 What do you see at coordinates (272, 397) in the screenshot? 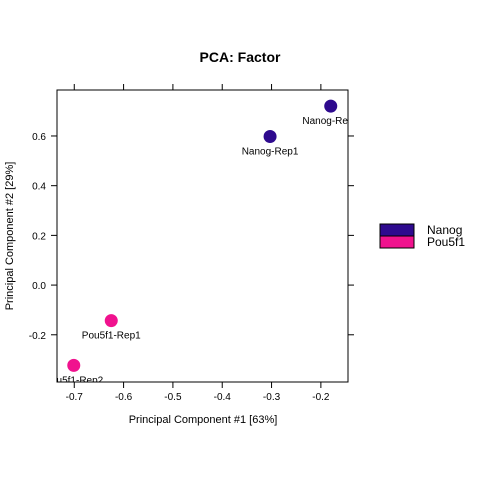
I see `x-tick-label: -0.3` at bounding box center [272, 397].